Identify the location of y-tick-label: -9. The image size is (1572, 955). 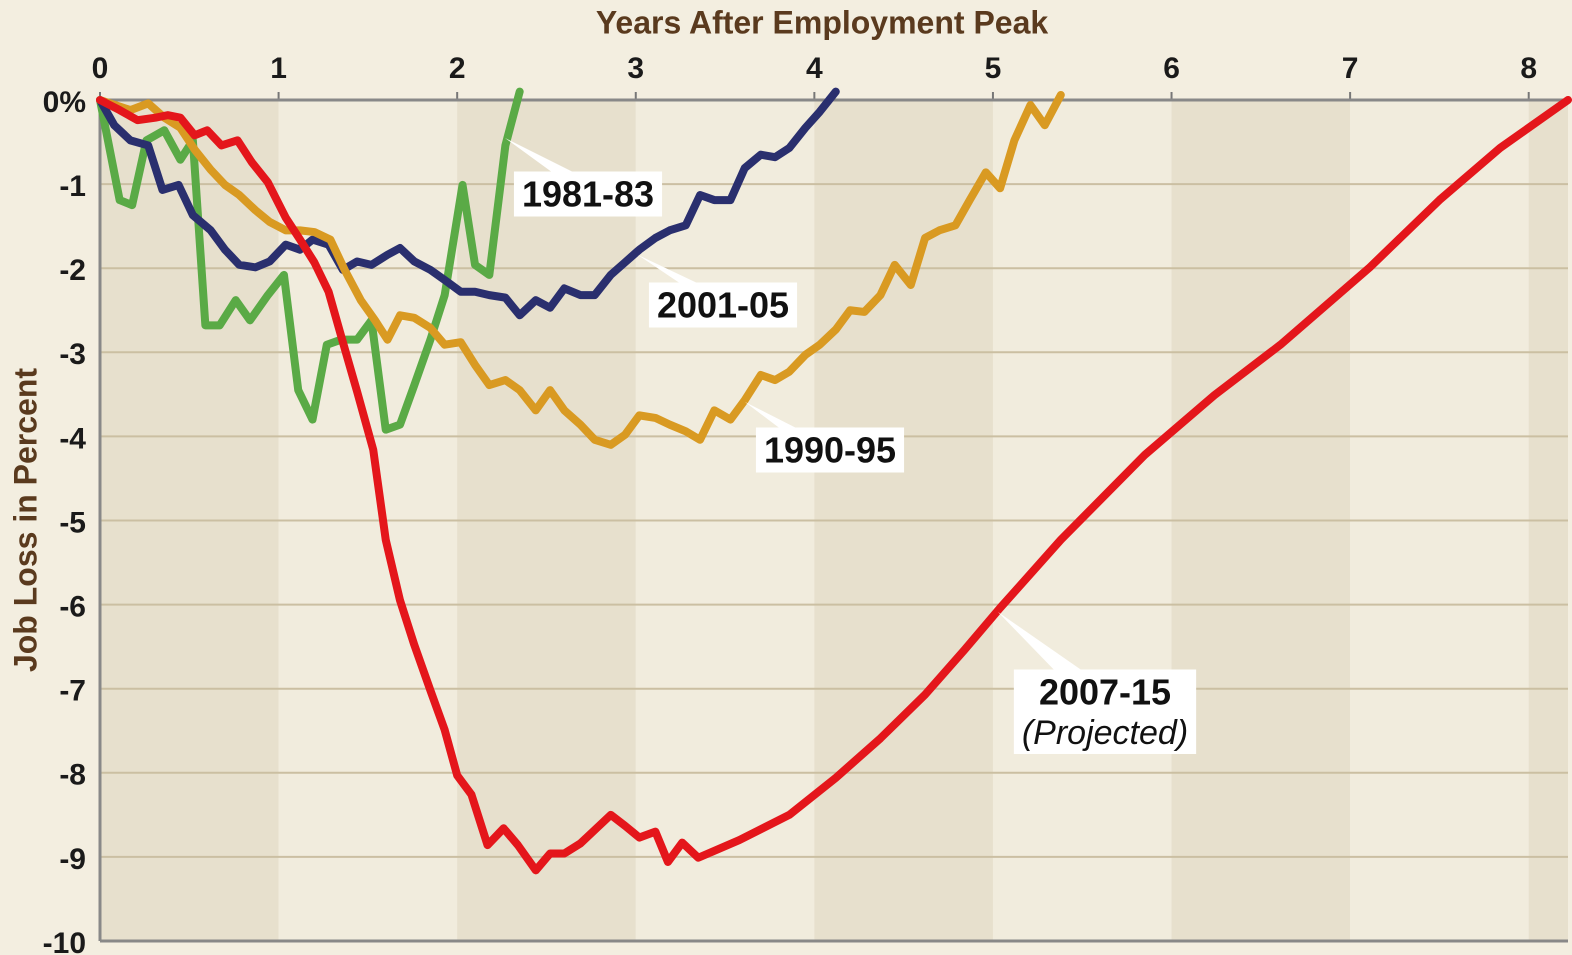
(72, 859).